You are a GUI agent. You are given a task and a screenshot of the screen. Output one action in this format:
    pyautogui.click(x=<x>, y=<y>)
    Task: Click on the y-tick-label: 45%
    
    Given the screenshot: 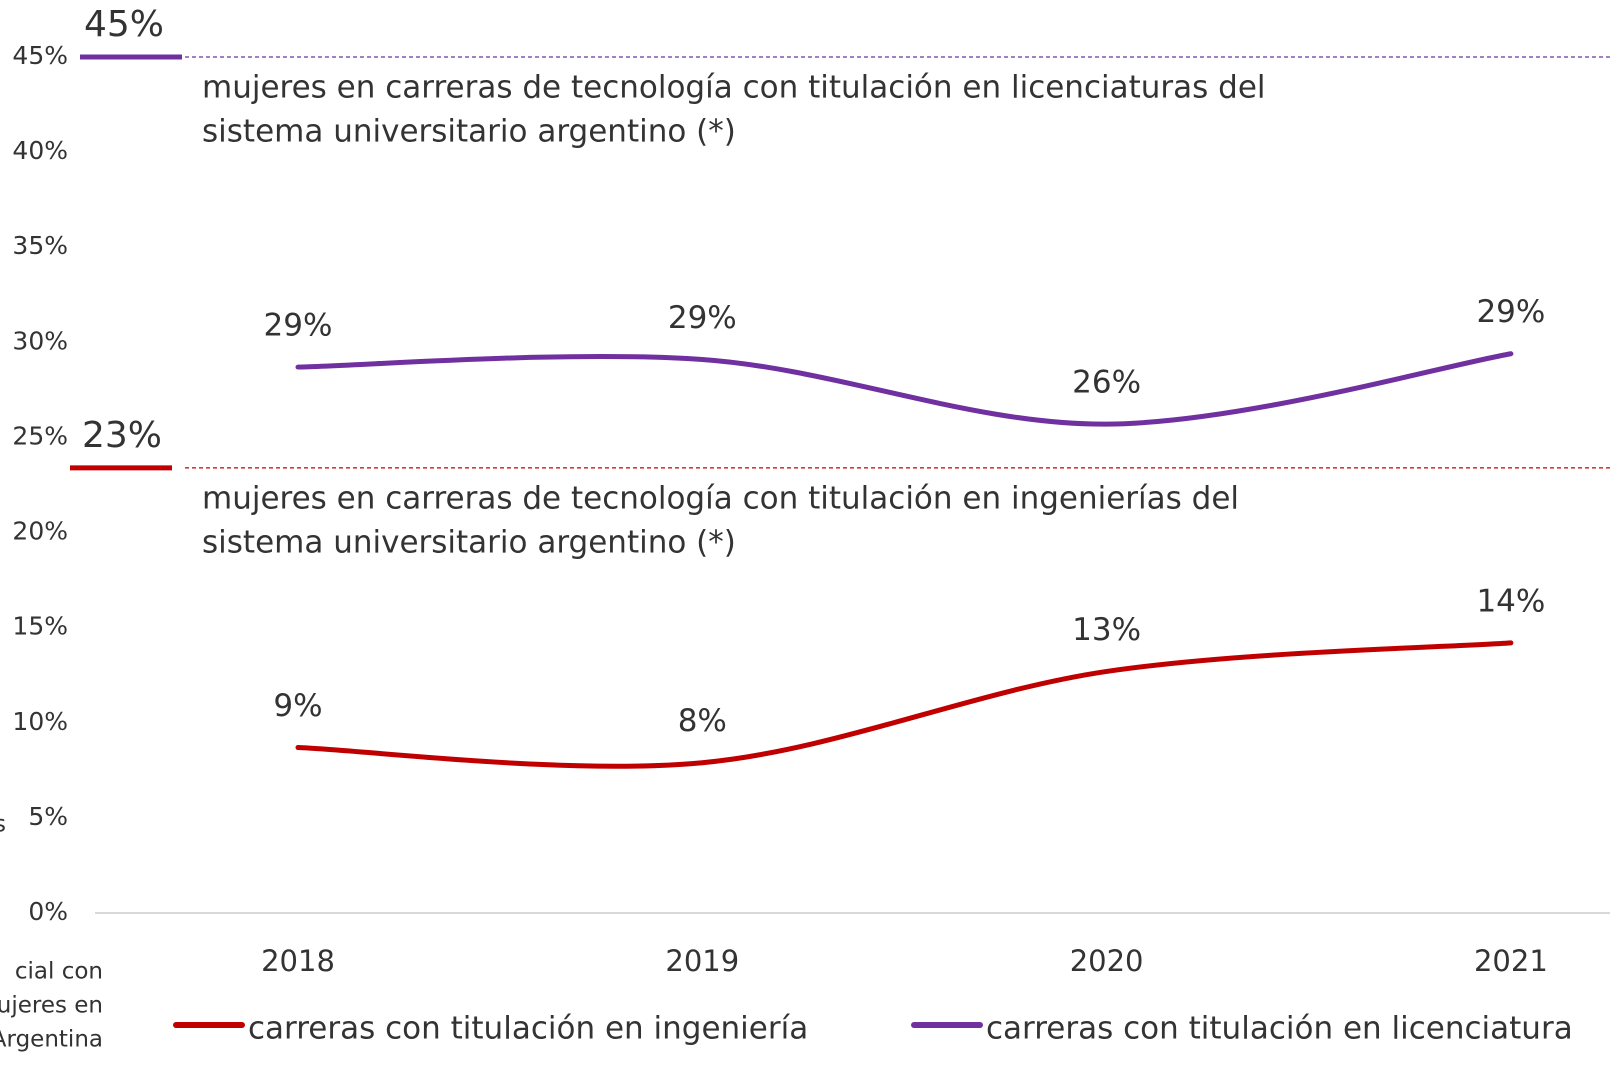 What is the action you would take?
    pyautogui.click(x=40, y=55)
    